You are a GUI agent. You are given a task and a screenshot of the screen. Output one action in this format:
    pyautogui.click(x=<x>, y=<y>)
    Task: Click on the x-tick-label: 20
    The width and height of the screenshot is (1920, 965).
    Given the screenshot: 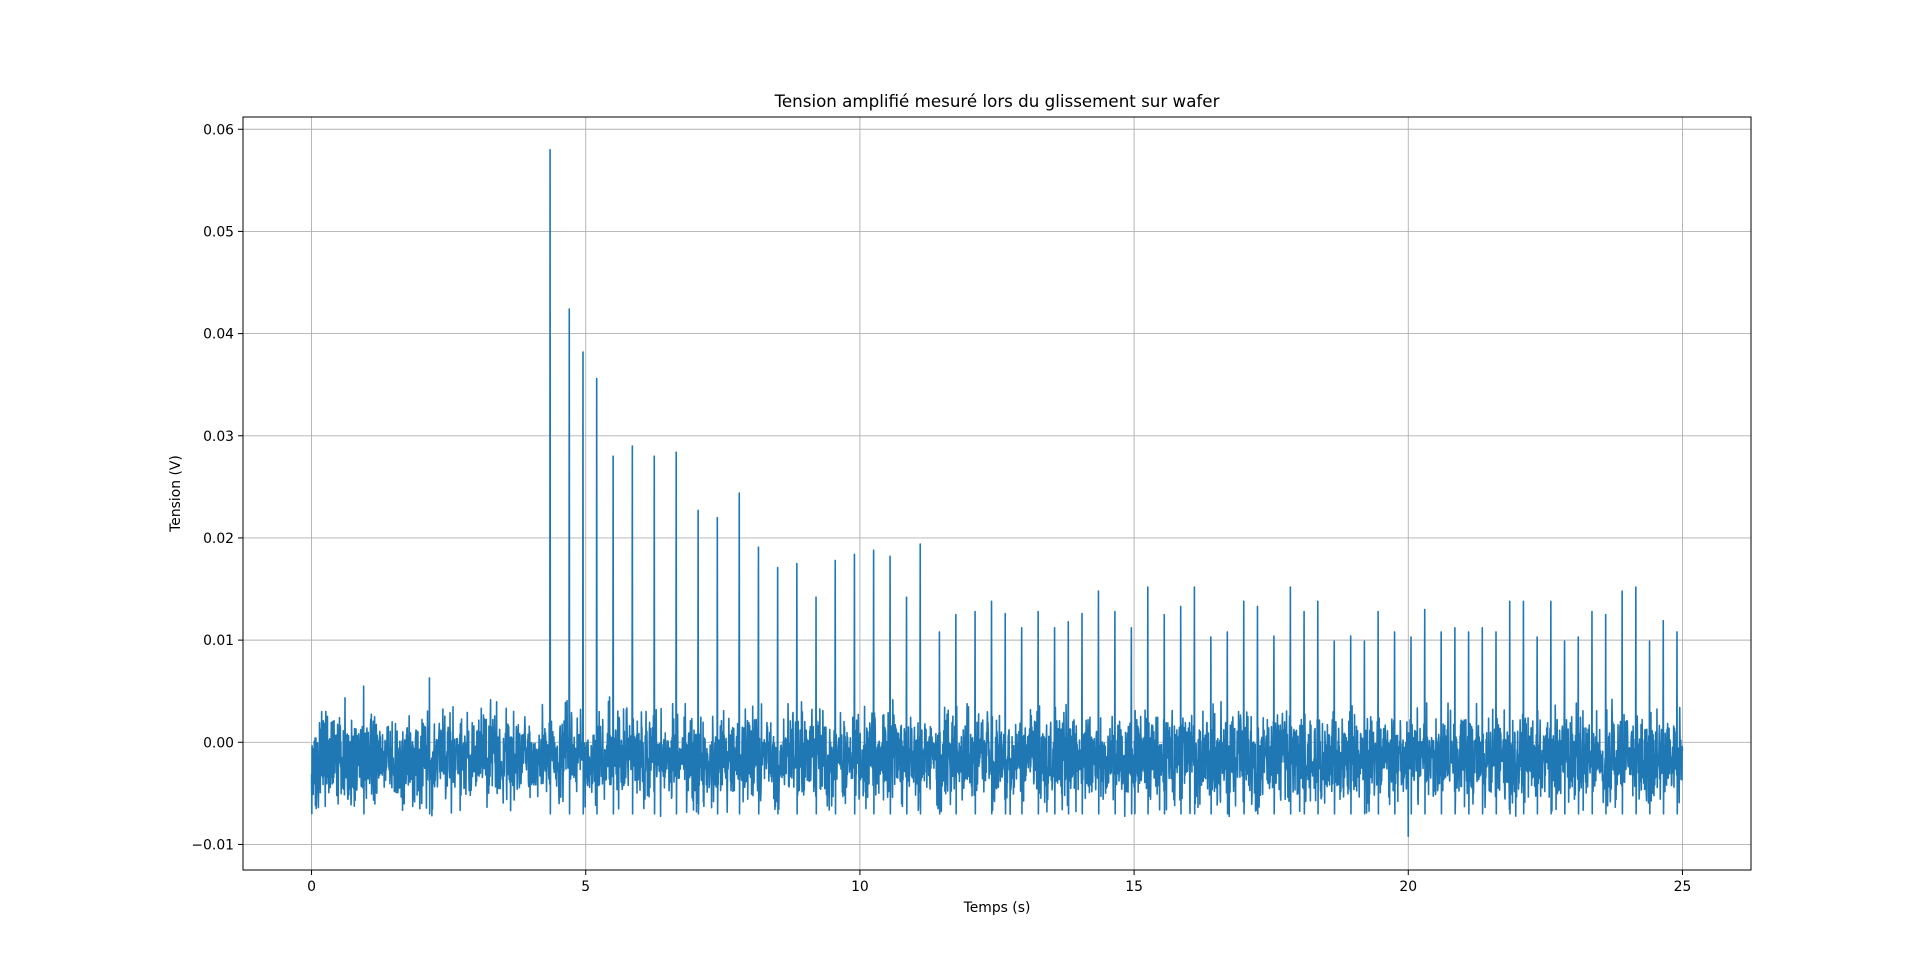 What is the action you would take?
    pyautogui.click(x=1408, y=887)
    